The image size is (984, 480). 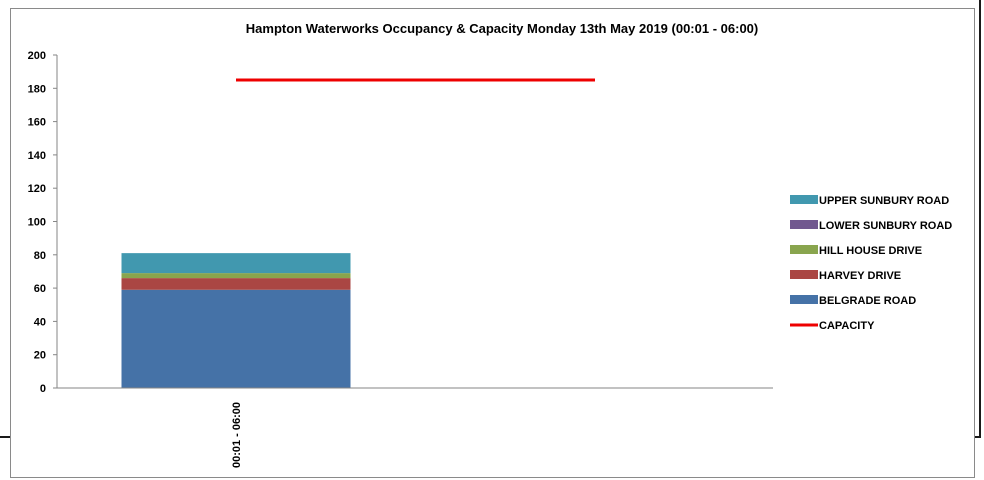 I want to click on y-tick-label: 80, so click(x=40, y=256).